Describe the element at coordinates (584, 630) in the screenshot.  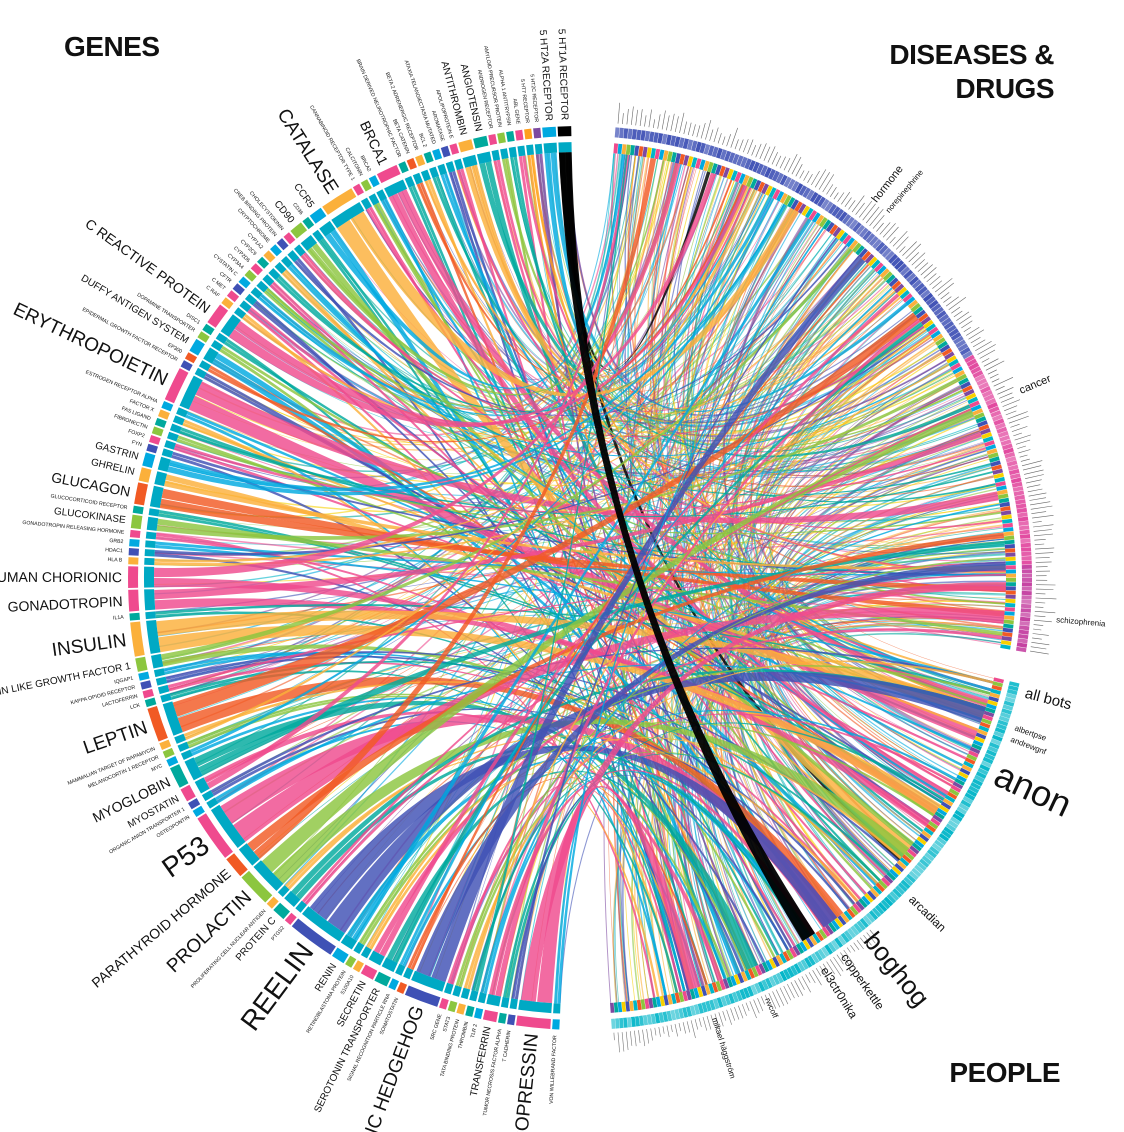
I see `disease-chord` at that location.